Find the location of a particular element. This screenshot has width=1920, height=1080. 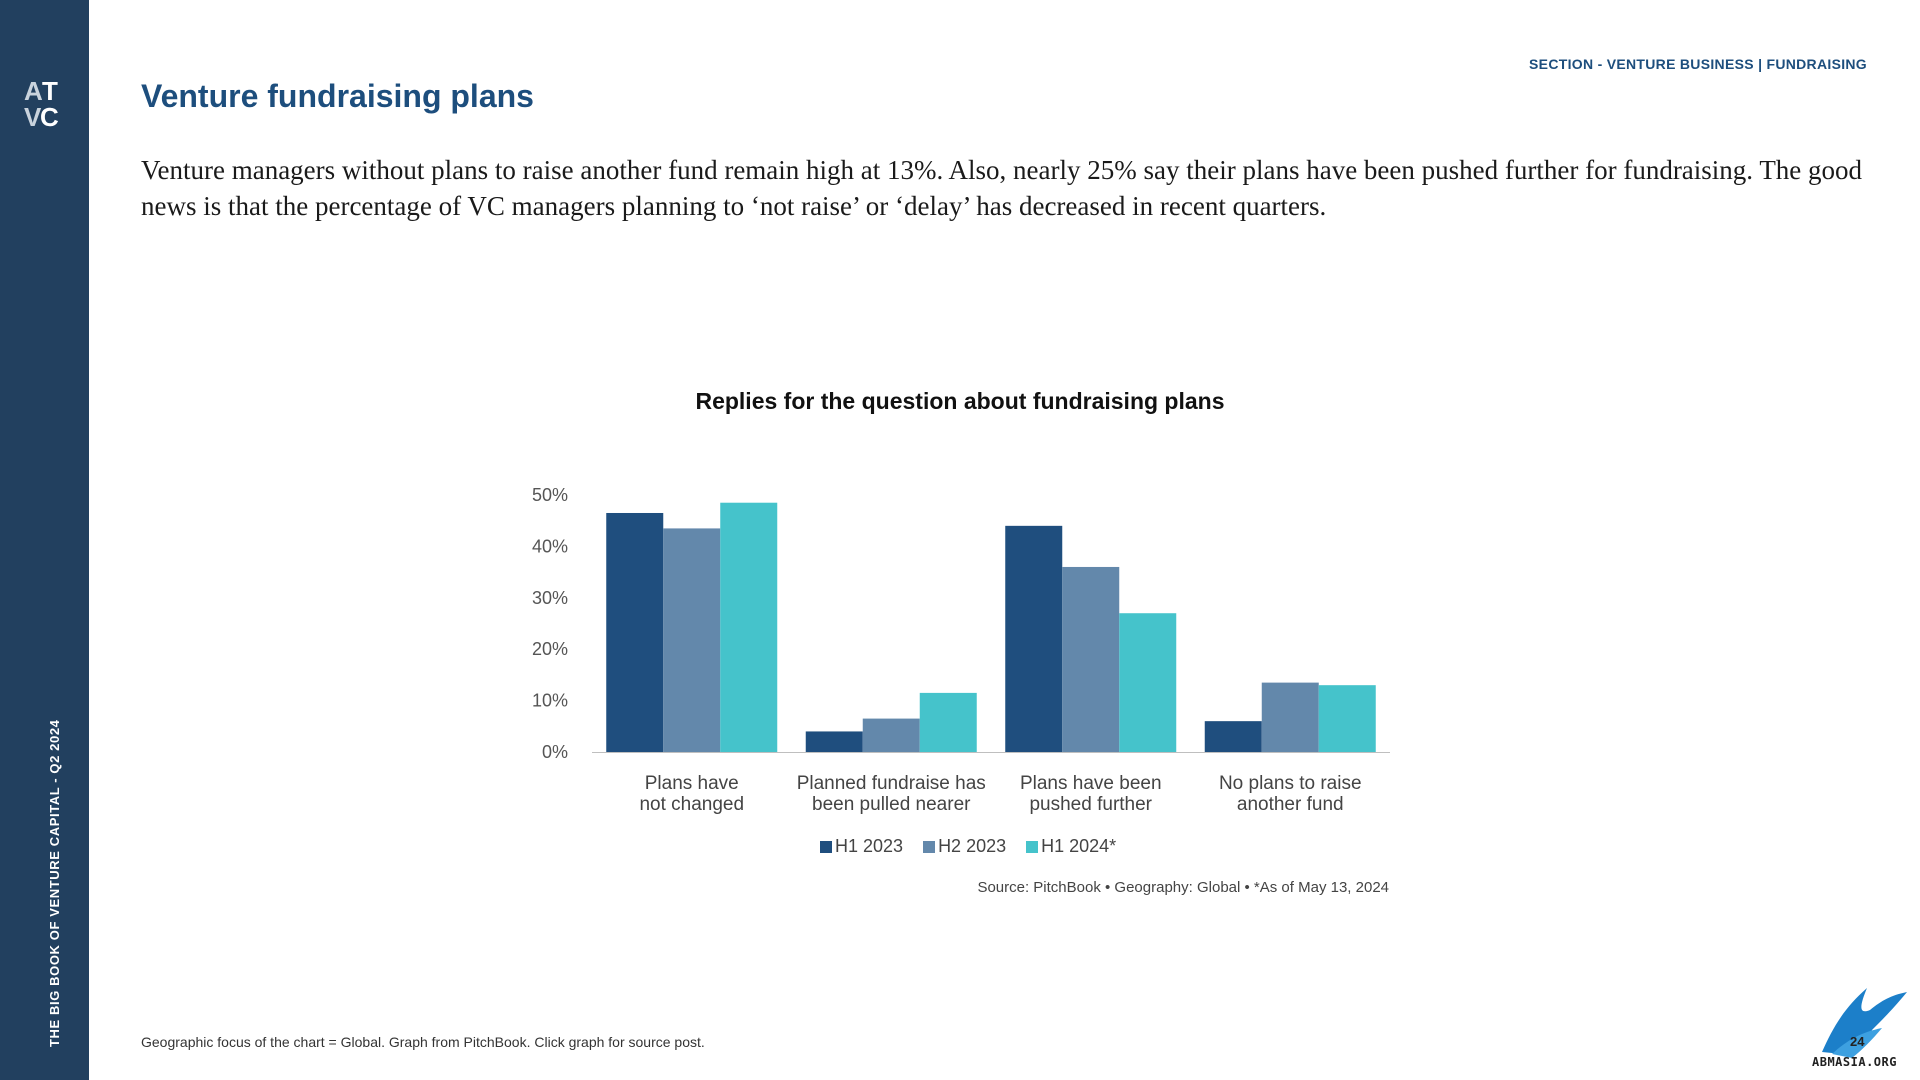

x-category-label: Planned fundraise has been pulled nearer is located at coordinates (891, 794).